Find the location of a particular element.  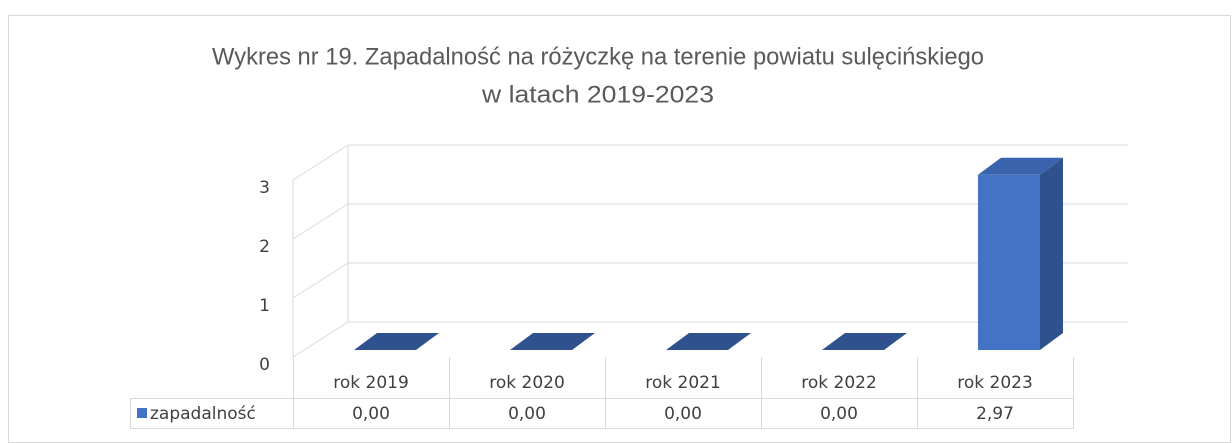

bar-side is located at coordinates (1051, 253).